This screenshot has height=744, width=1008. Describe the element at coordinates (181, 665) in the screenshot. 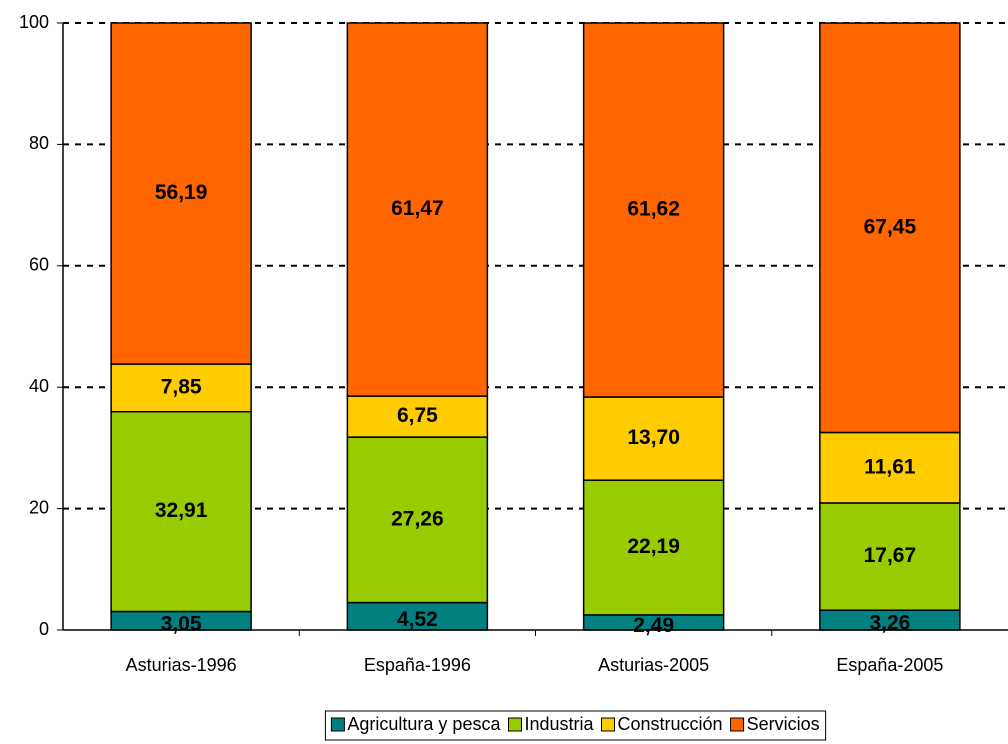

I see `x-tick-label: Asturias-1996` at that location.